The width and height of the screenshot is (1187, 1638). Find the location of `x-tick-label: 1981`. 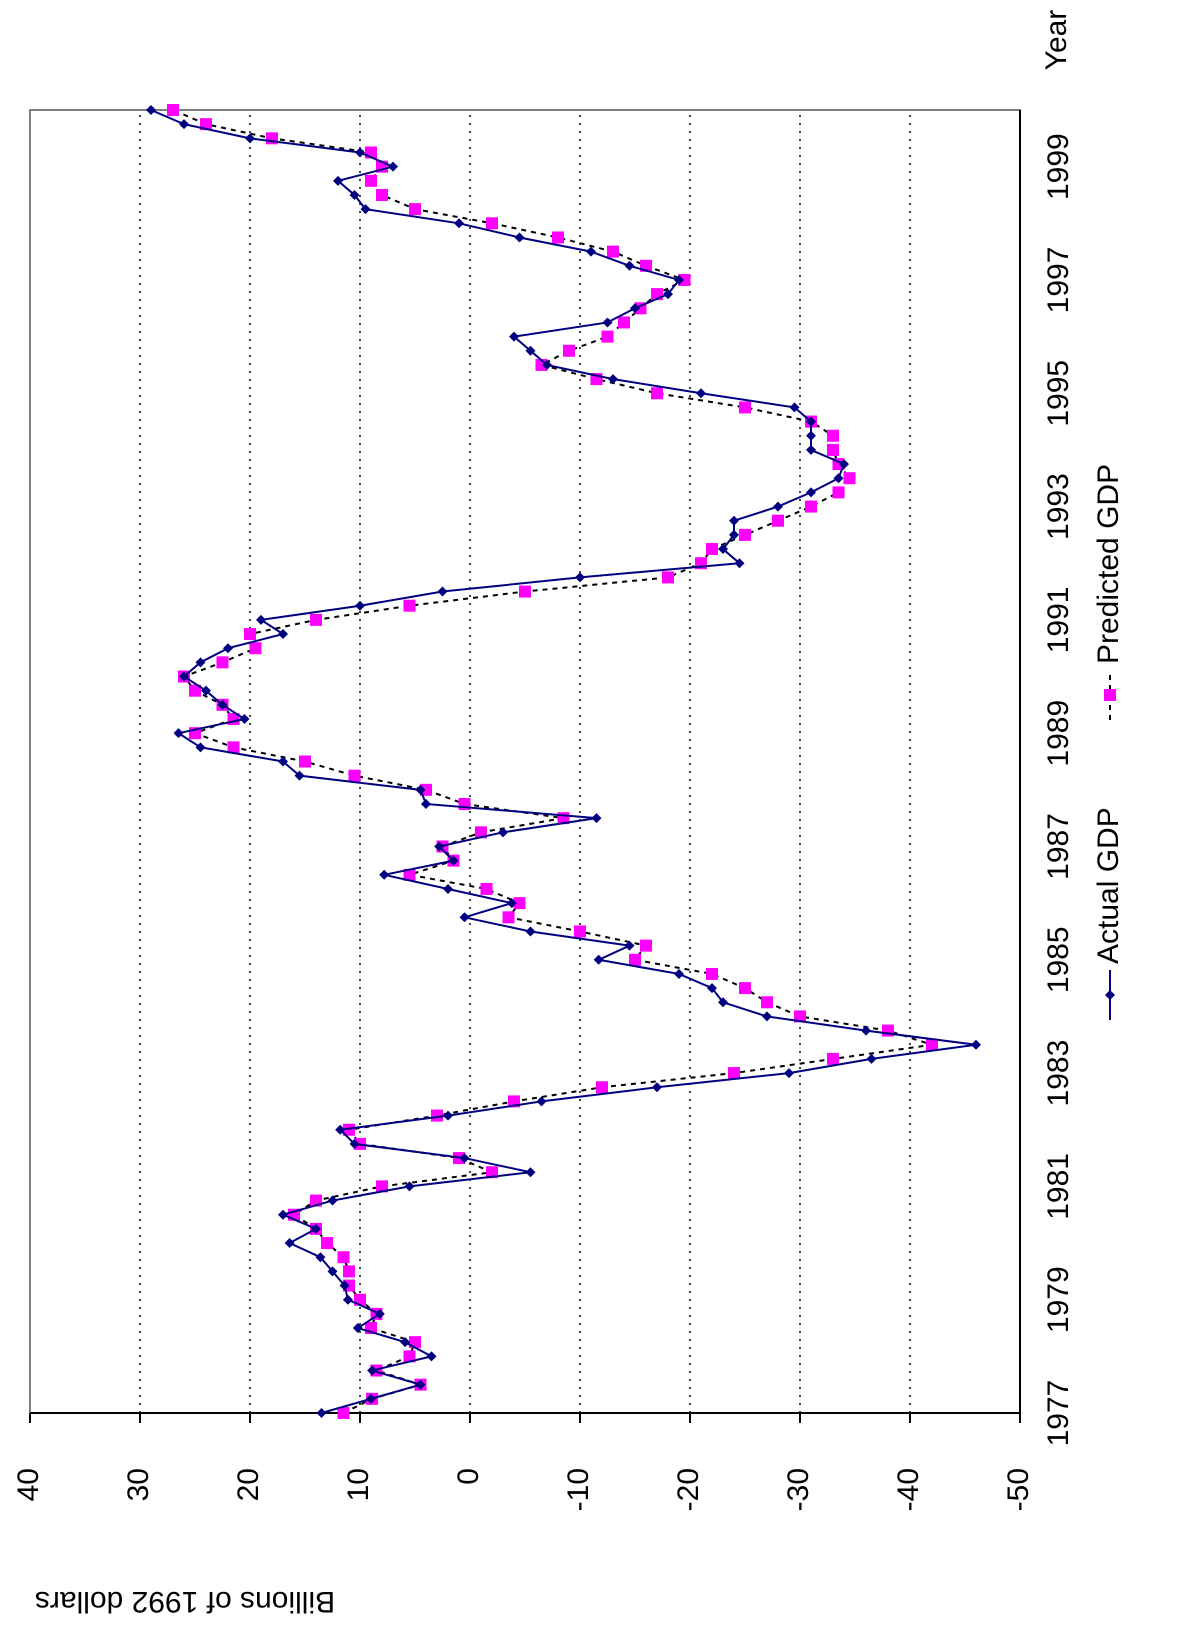

x-tick-label: 1981 is located at coordinates (1058, 1186).